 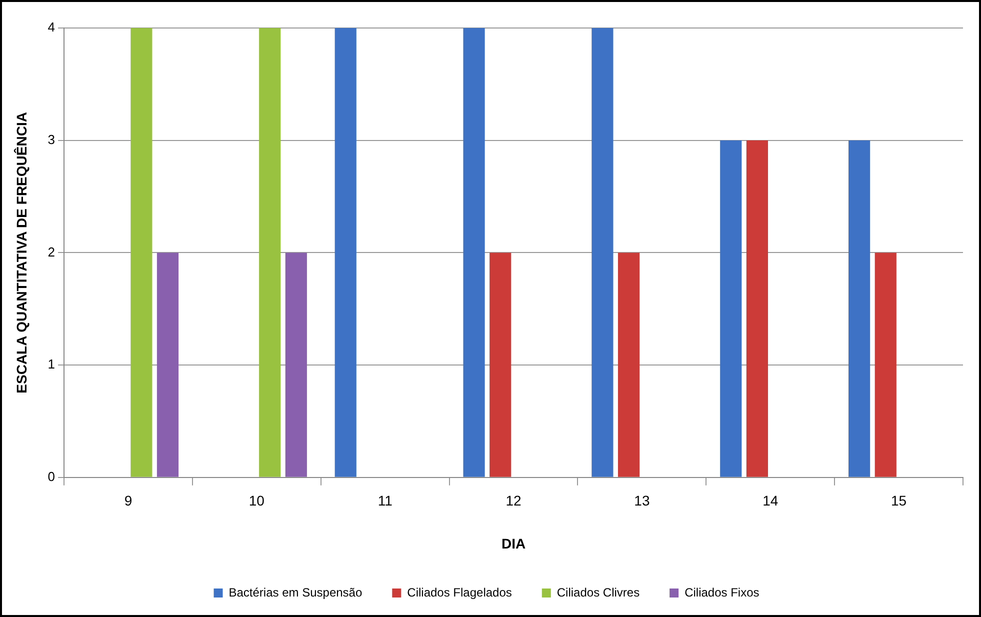 What do you see at coordinates (459, 592) in the screenshot?
I see `legend-label: Ciliados Flagelados` at bounding box center [459, 592].